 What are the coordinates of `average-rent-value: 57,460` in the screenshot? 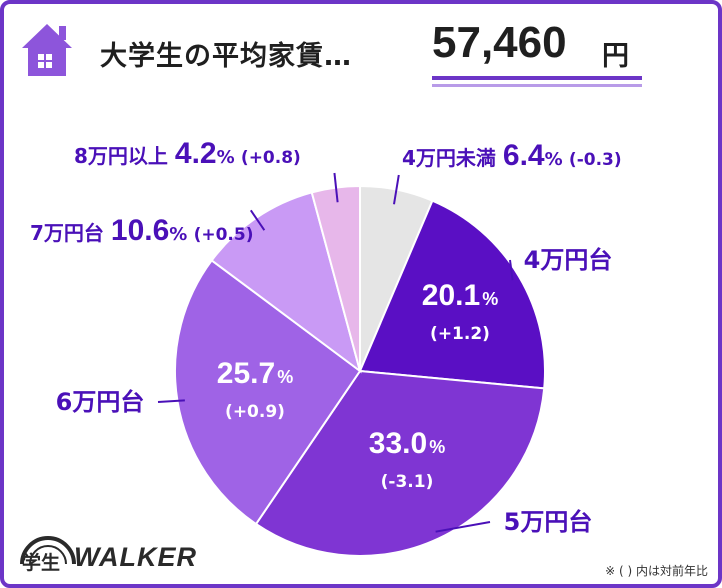 It's located at (499, 42).